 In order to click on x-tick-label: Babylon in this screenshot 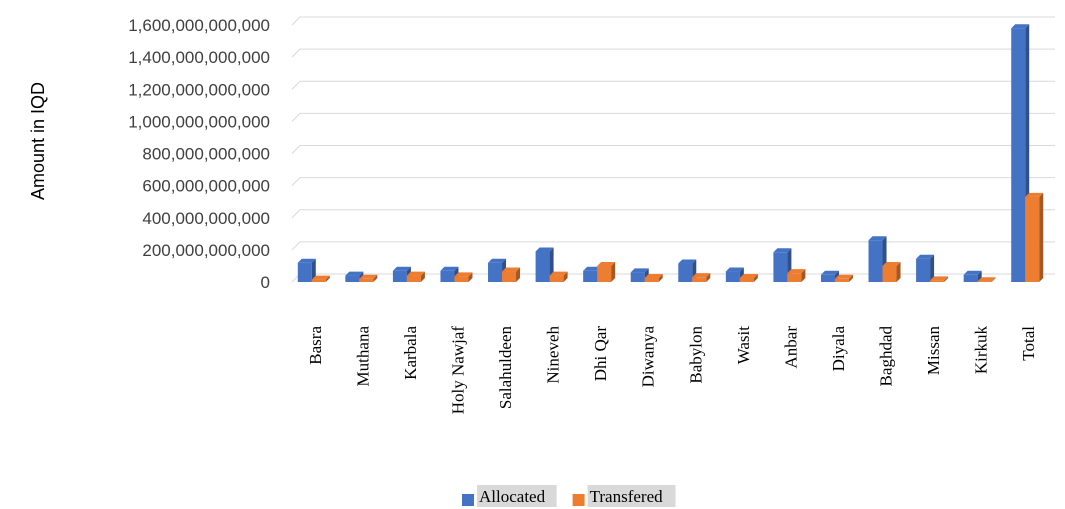, I will do `click(695, 355)`.